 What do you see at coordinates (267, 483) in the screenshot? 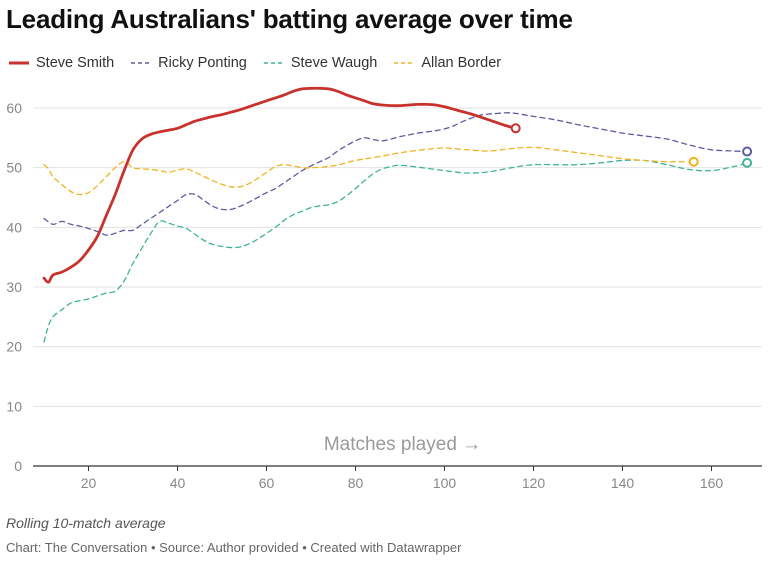
I see `x-tick-label: 60` at bounding box center [267, 483].